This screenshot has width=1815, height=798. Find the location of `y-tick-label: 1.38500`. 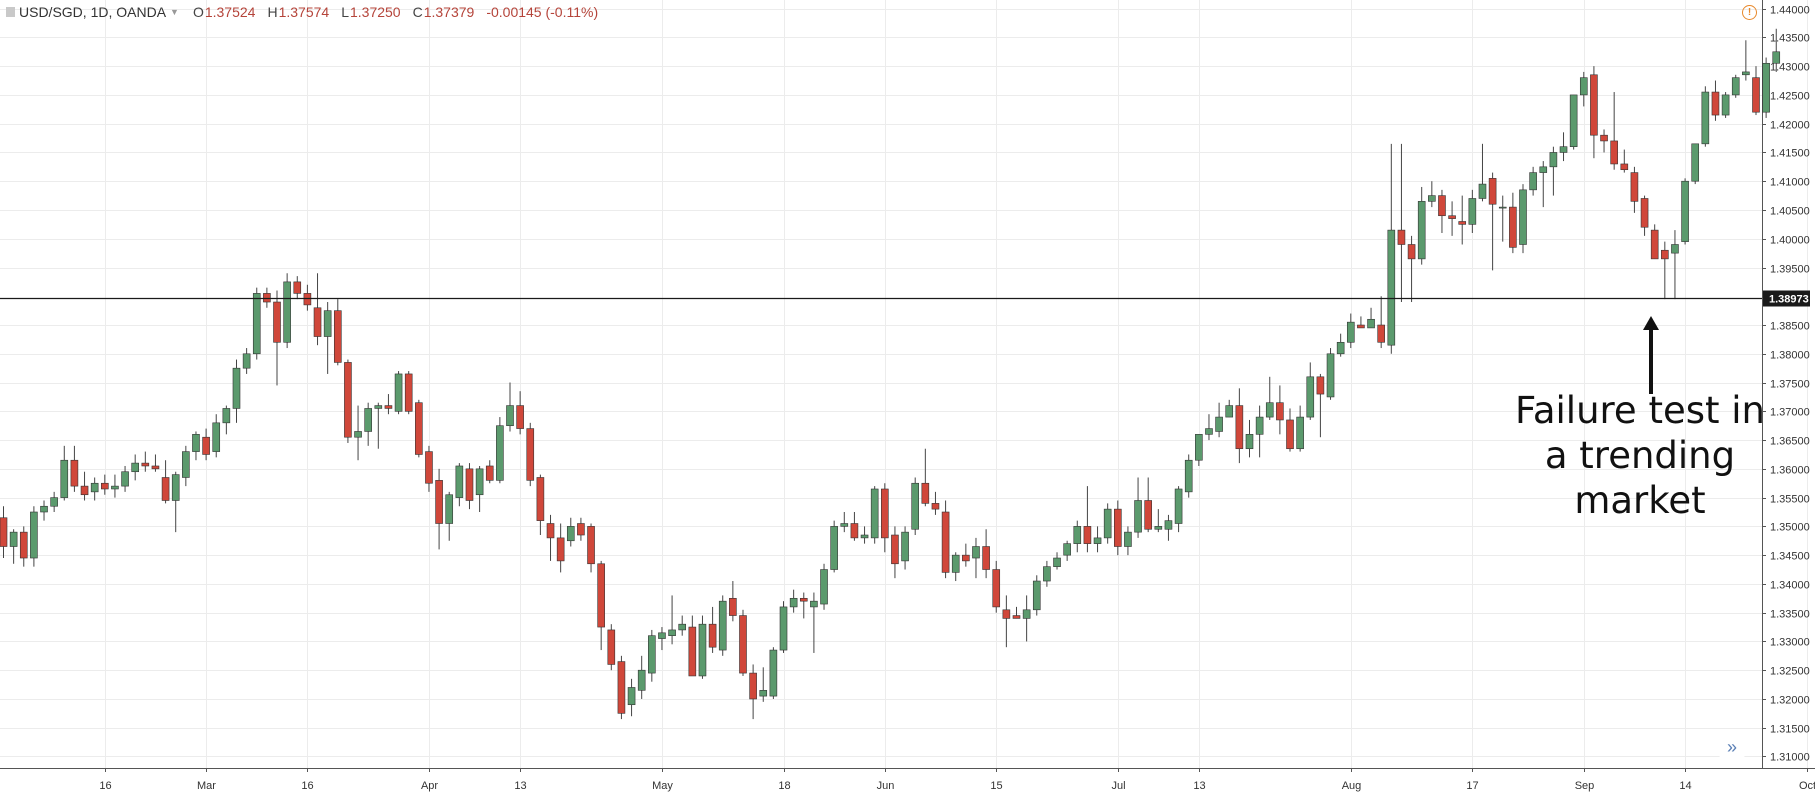

y-tick-label: 1.38500 is located at coordinates (1790, 327).